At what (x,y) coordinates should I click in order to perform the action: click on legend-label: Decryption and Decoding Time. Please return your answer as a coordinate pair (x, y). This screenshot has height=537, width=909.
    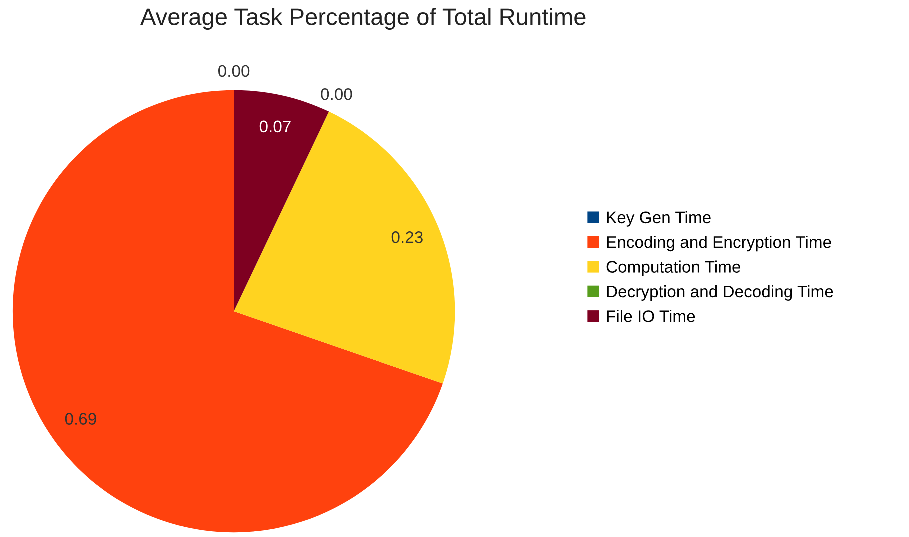
    Looking at the image, I should click on (720, 293).